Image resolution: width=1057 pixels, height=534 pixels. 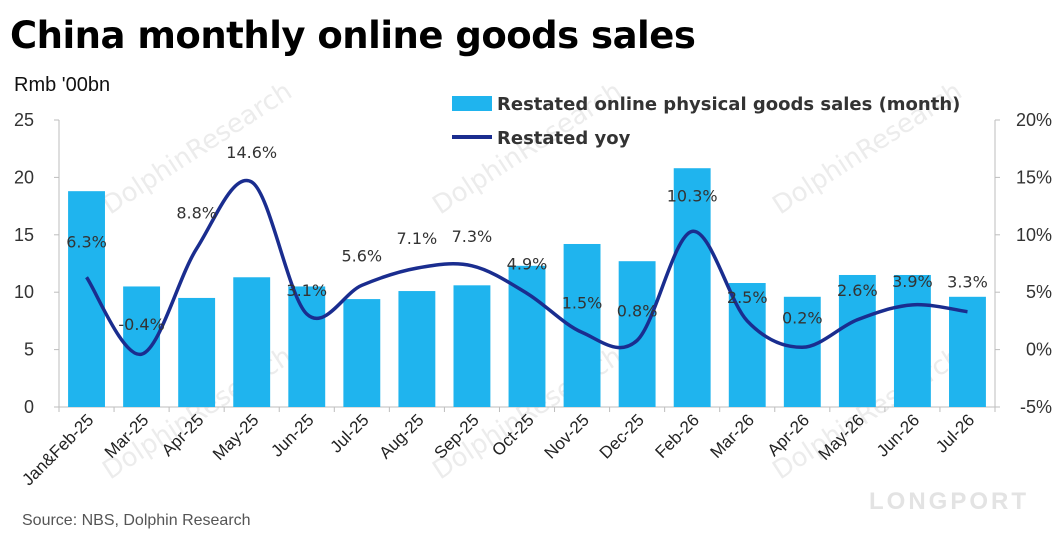 What do you see at coordinates (949, 501) in the screenshot?
I see `brand-watermark: LONGPORT` at bounding box center [949, 501].